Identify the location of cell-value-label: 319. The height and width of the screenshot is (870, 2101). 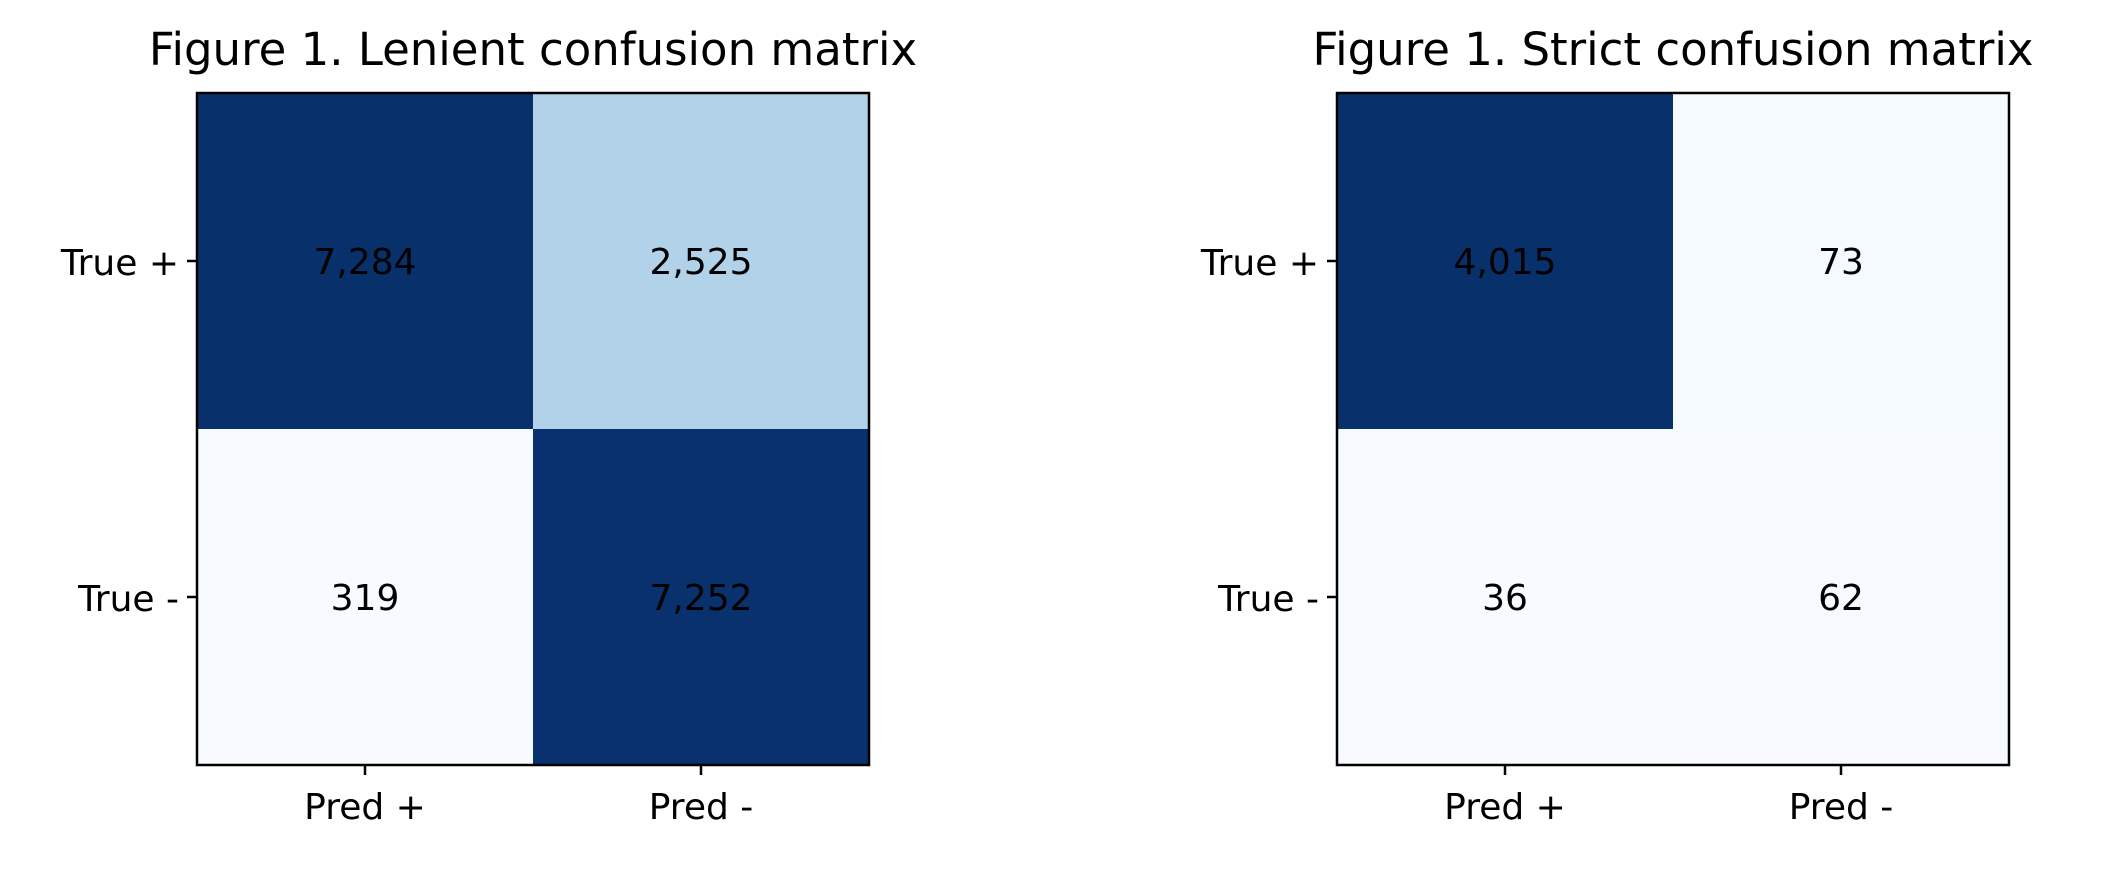
(365, 598).